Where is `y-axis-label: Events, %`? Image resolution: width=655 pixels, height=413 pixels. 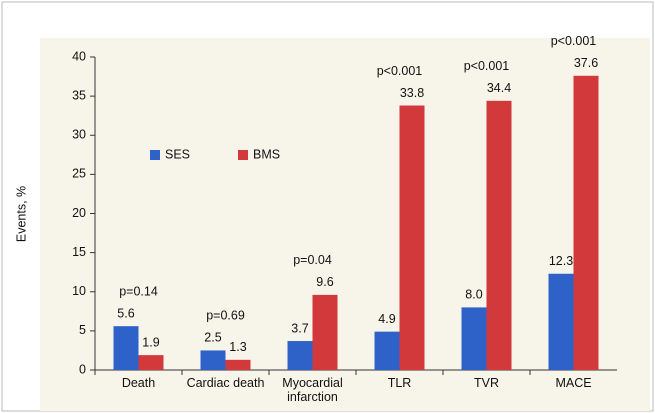 y-axis-label: Events, % is located at coordinates (21, 214).